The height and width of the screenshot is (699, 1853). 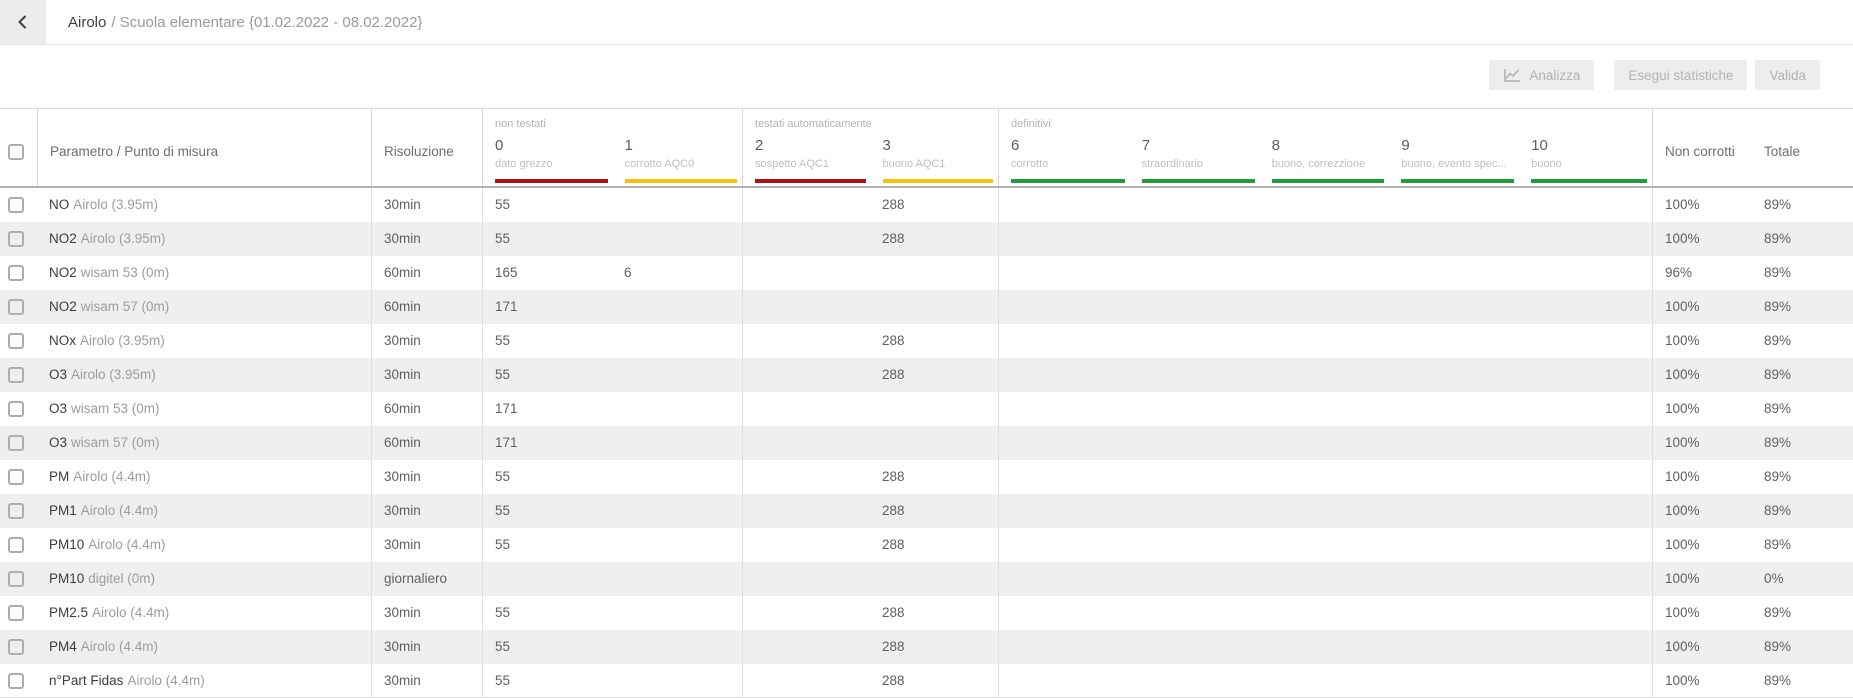 I want to click on subcolumn-number: 2, so click(x=759, y=145).